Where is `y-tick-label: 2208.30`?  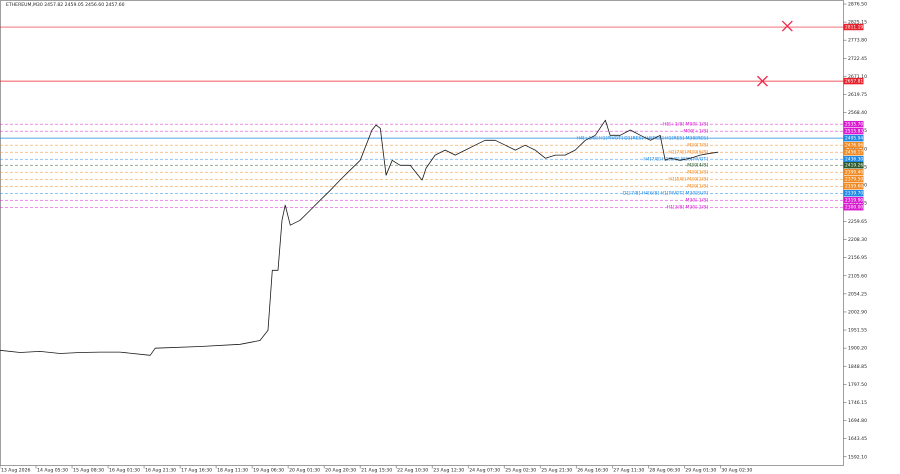 y-tick-label: 2208.30 is located at coordinates (857, 240).